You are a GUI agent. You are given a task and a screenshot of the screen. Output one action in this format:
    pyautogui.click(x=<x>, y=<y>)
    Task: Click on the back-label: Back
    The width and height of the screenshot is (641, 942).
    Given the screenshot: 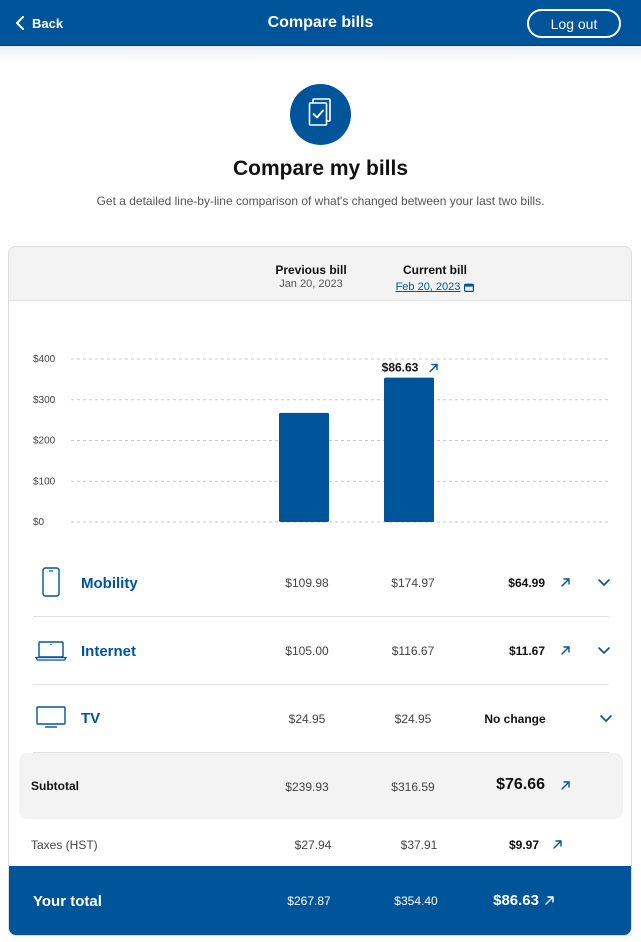 What is the action you would take?
    pyautogui.click(x=48, y=23)
    